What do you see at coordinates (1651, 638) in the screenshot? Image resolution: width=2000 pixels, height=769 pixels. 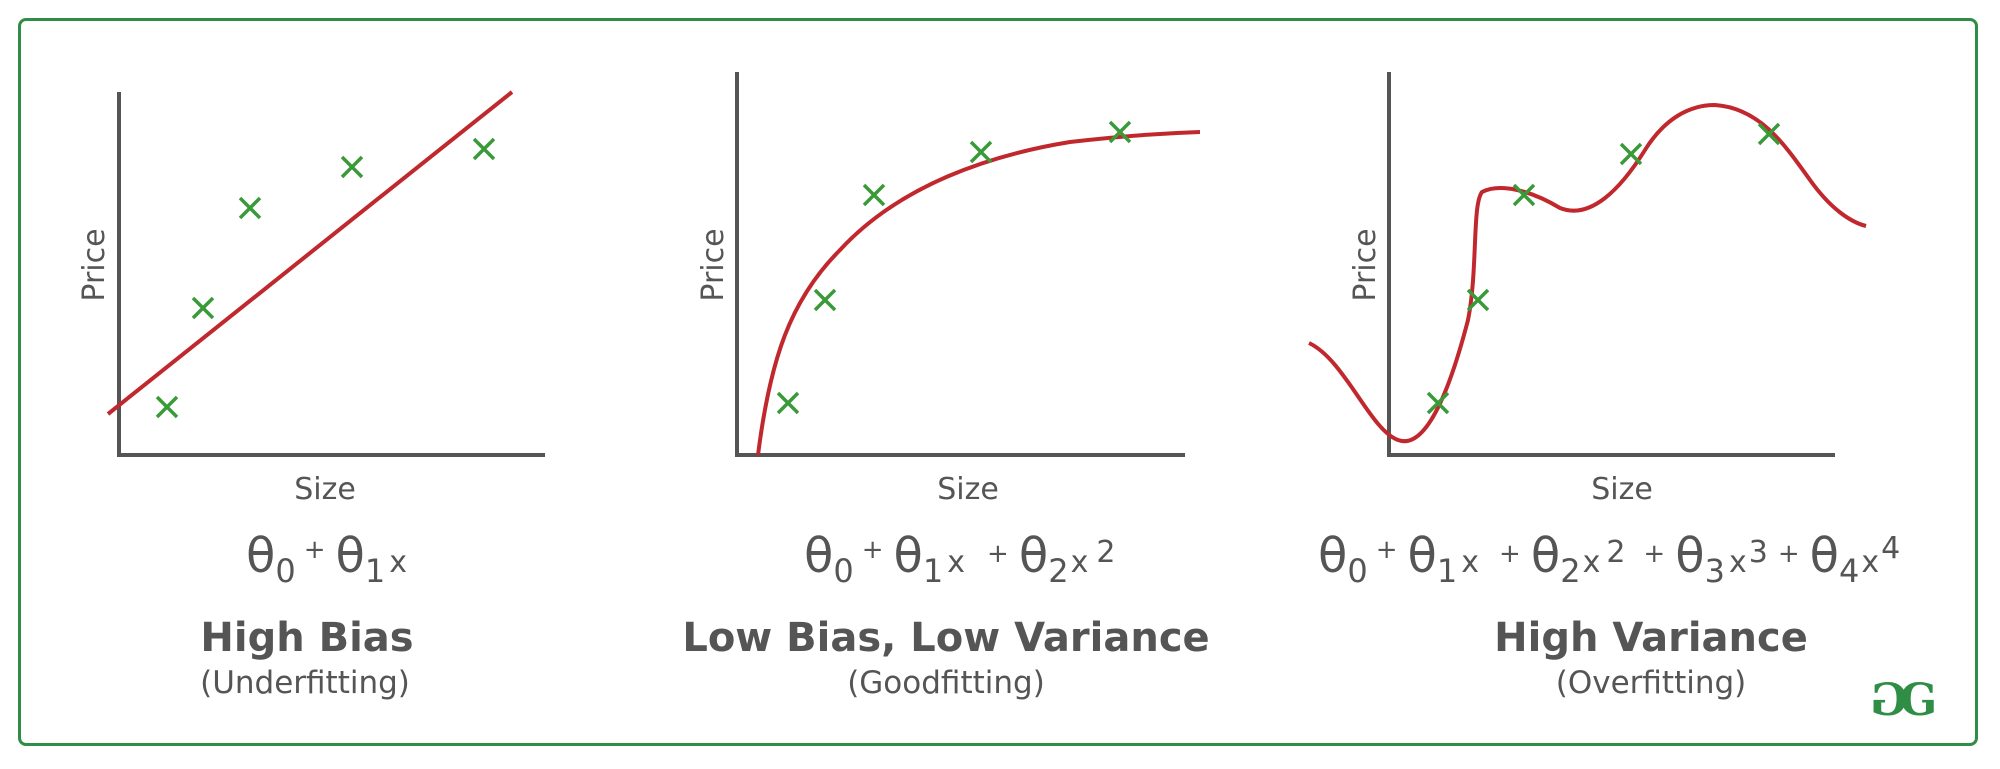 I see `panel-title: High Variance` at bounding box center [1651, 638].